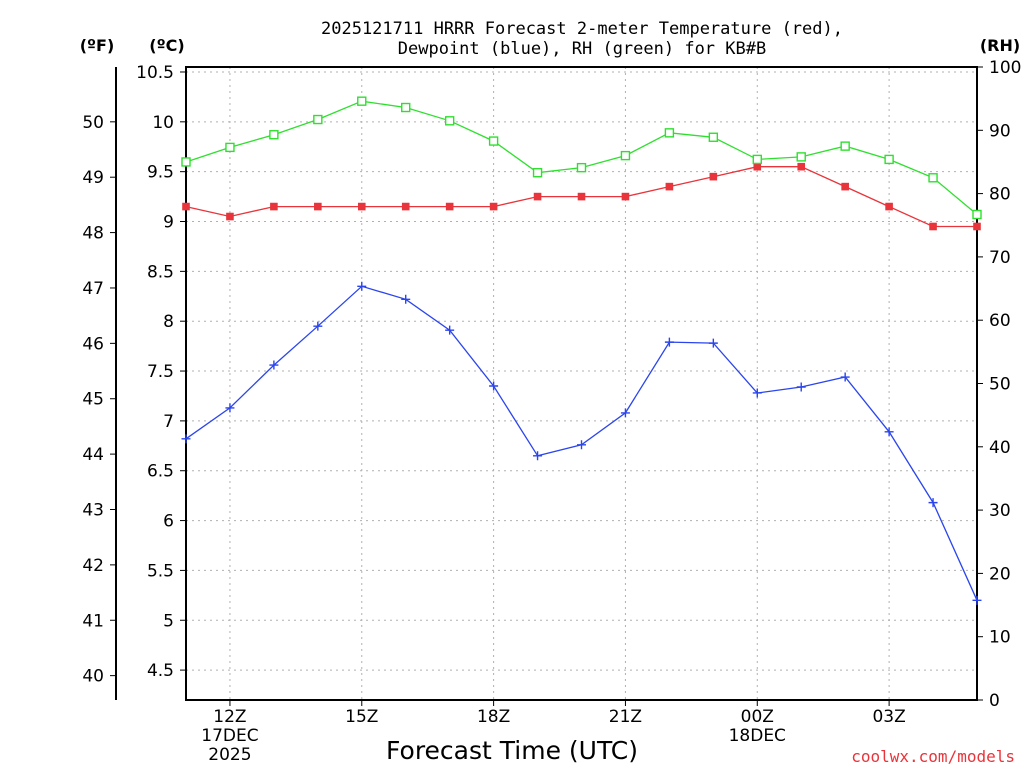 This screenshot has width=1024, height=768. I want to click on f-tick-label: 45, so click(93, 400).